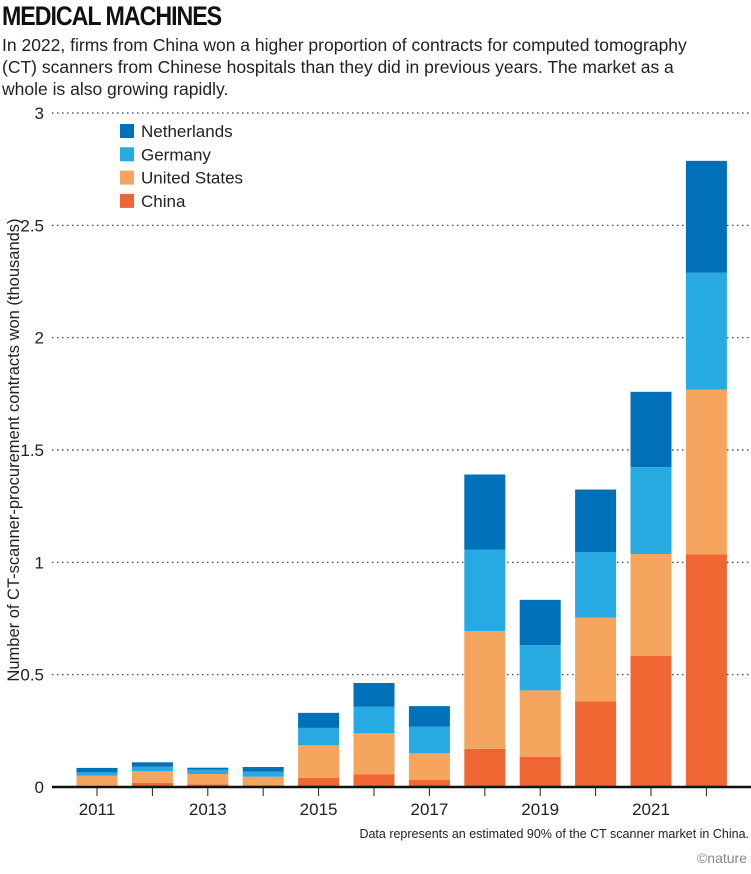 The width and height of the screenshot is (751, 874). What do you see at coordinates (429, 809) in the screenshot?
I see `x-tick-label: 2017` at bounding box center [429, 809].